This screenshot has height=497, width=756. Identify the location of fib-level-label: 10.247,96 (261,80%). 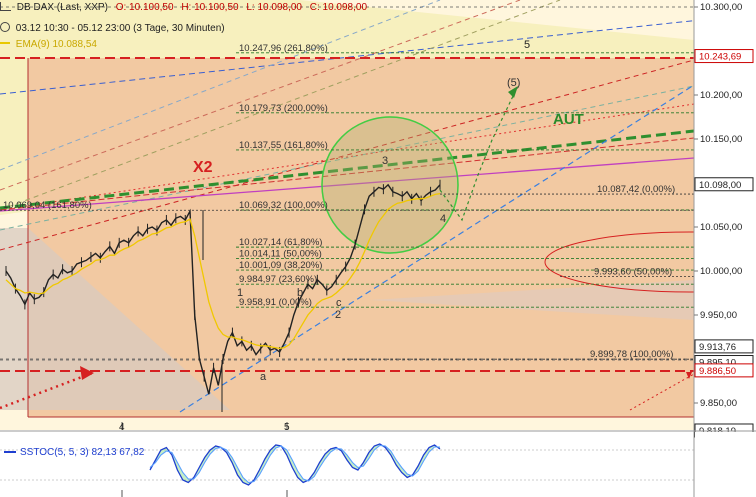
(283, 48).